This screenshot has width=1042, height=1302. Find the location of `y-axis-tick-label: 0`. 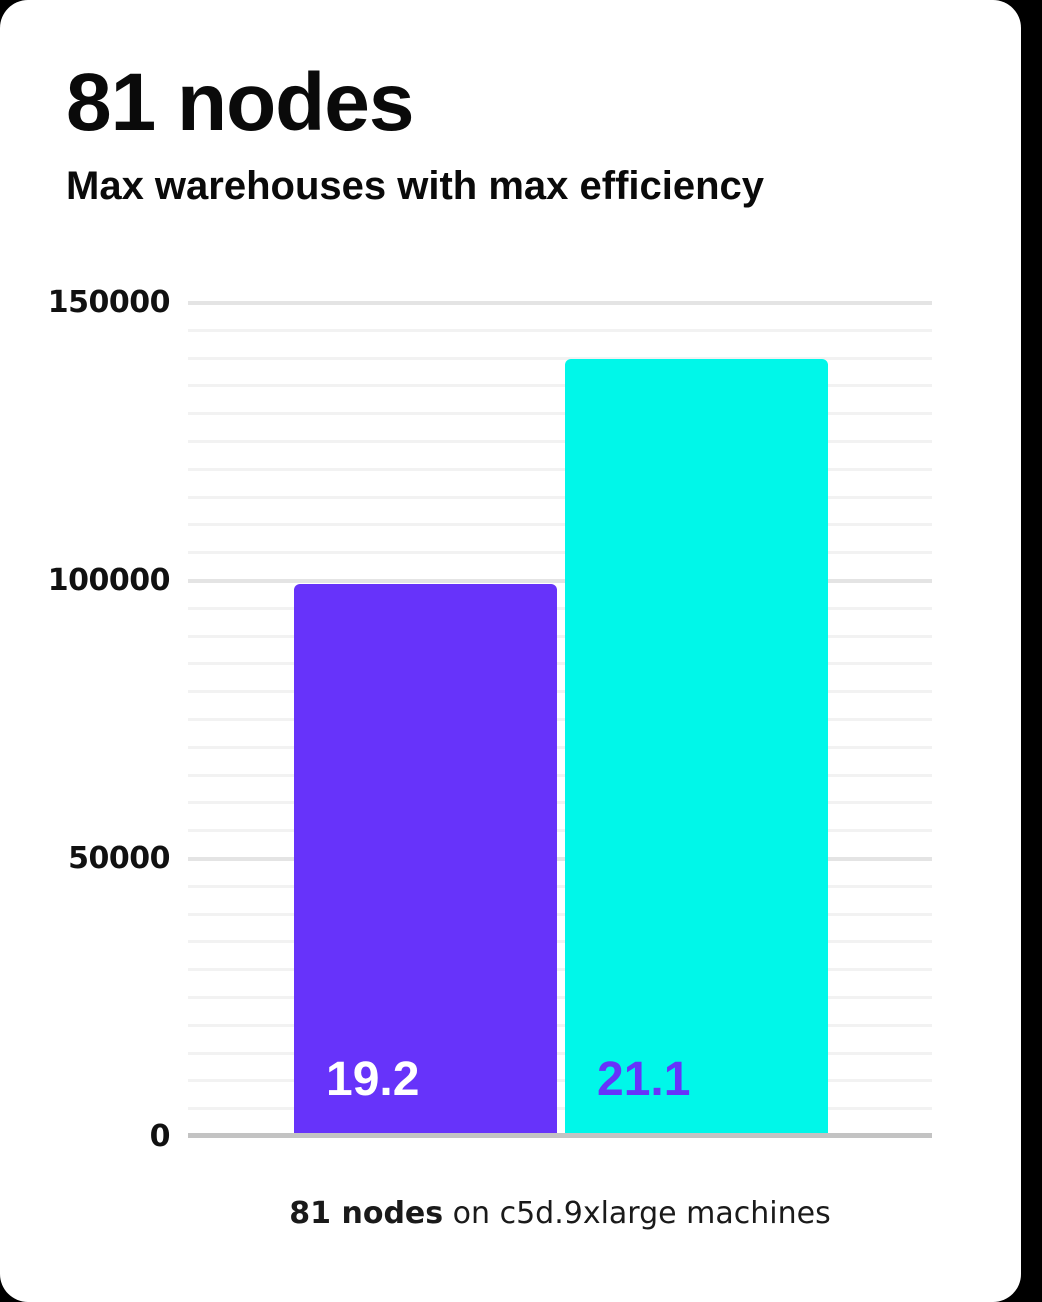

y-axis-tick-label: 0 is located at coordinates (160, 1136).